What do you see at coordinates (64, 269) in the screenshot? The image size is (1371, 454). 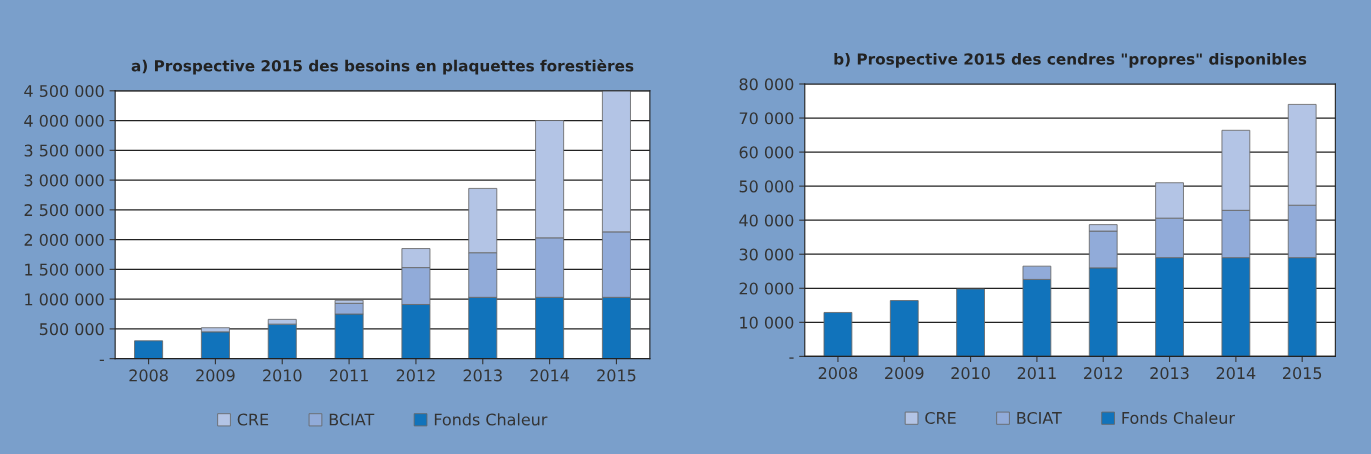 I see `y-tick-label: 1 500 000` at bounding box center [64, 269].